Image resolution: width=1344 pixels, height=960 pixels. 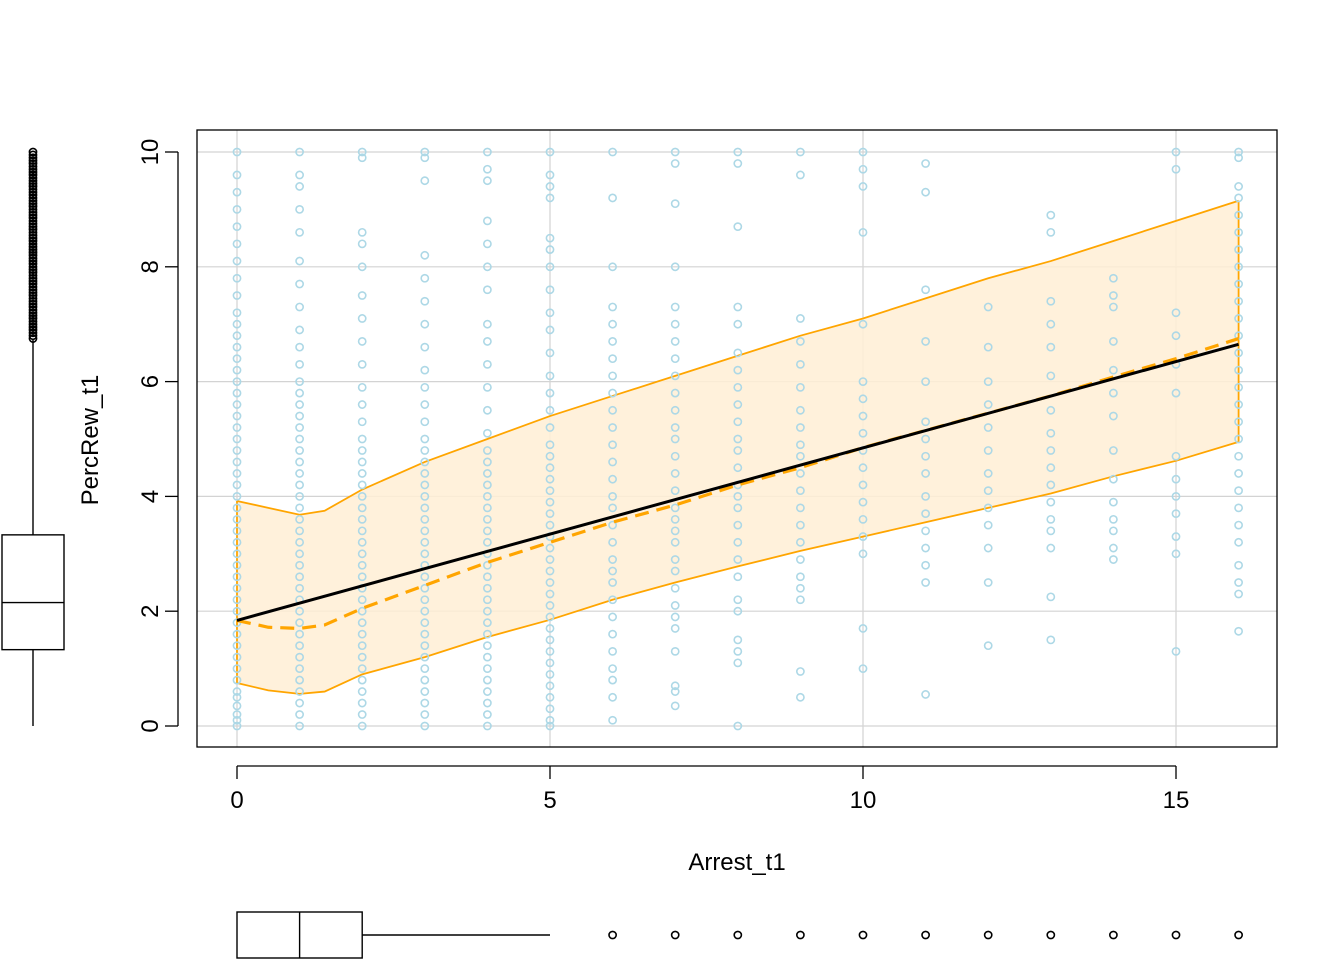 I want to click on x-outlier, so click(x=1238, y=935).